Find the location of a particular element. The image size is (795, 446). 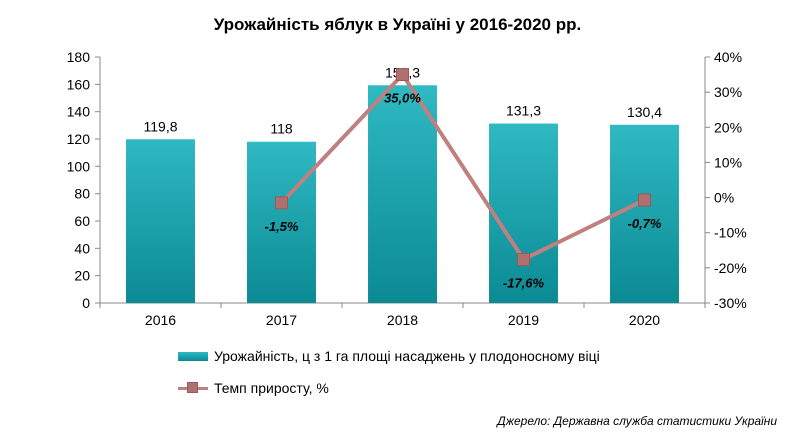

bar-value-label: 130,4 is located at coordinates (644, 112).